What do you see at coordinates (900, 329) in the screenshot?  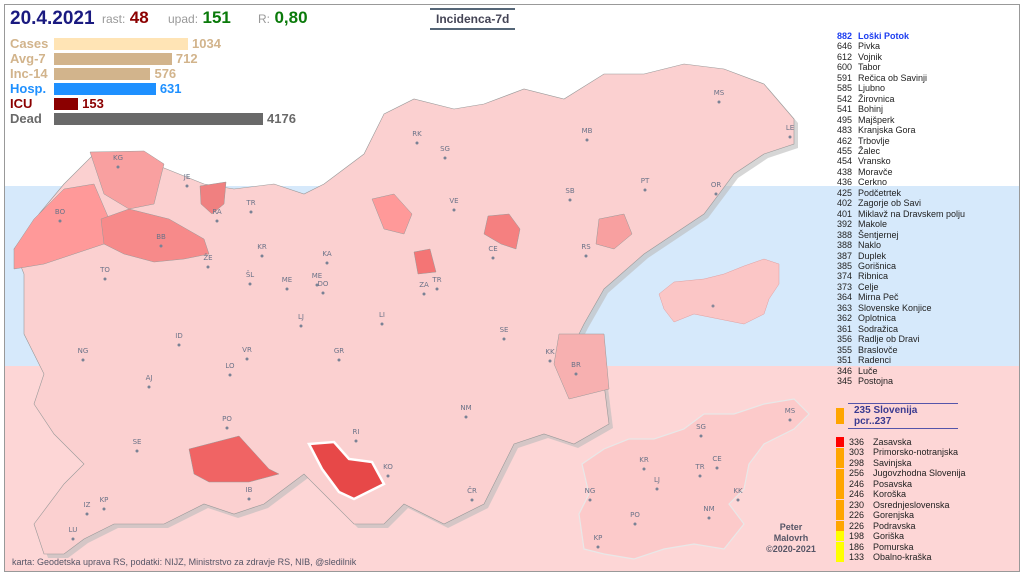 I see `municipality-item: 361 Sodražica` at bounding box center [900, 329].